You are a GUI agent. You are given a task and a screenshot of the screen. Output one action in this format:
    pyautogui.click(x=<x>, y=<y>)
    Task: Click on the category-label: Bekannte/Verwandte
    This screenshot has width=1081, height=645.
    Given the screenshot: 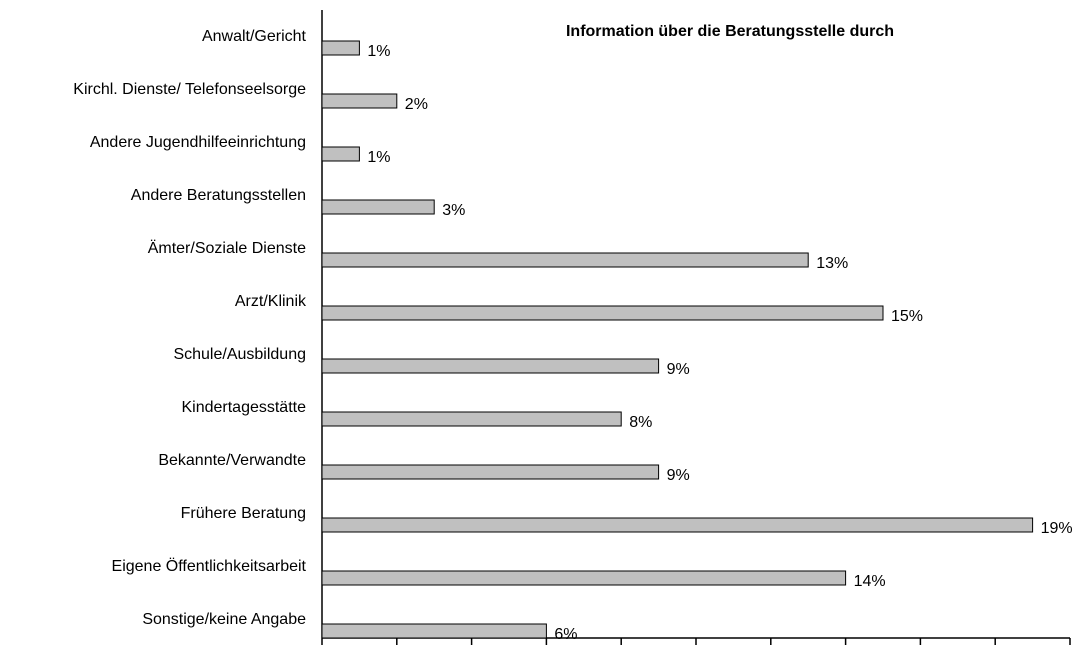 What is the action you would take?
    pyautogui.click(x=232, y=460)
    